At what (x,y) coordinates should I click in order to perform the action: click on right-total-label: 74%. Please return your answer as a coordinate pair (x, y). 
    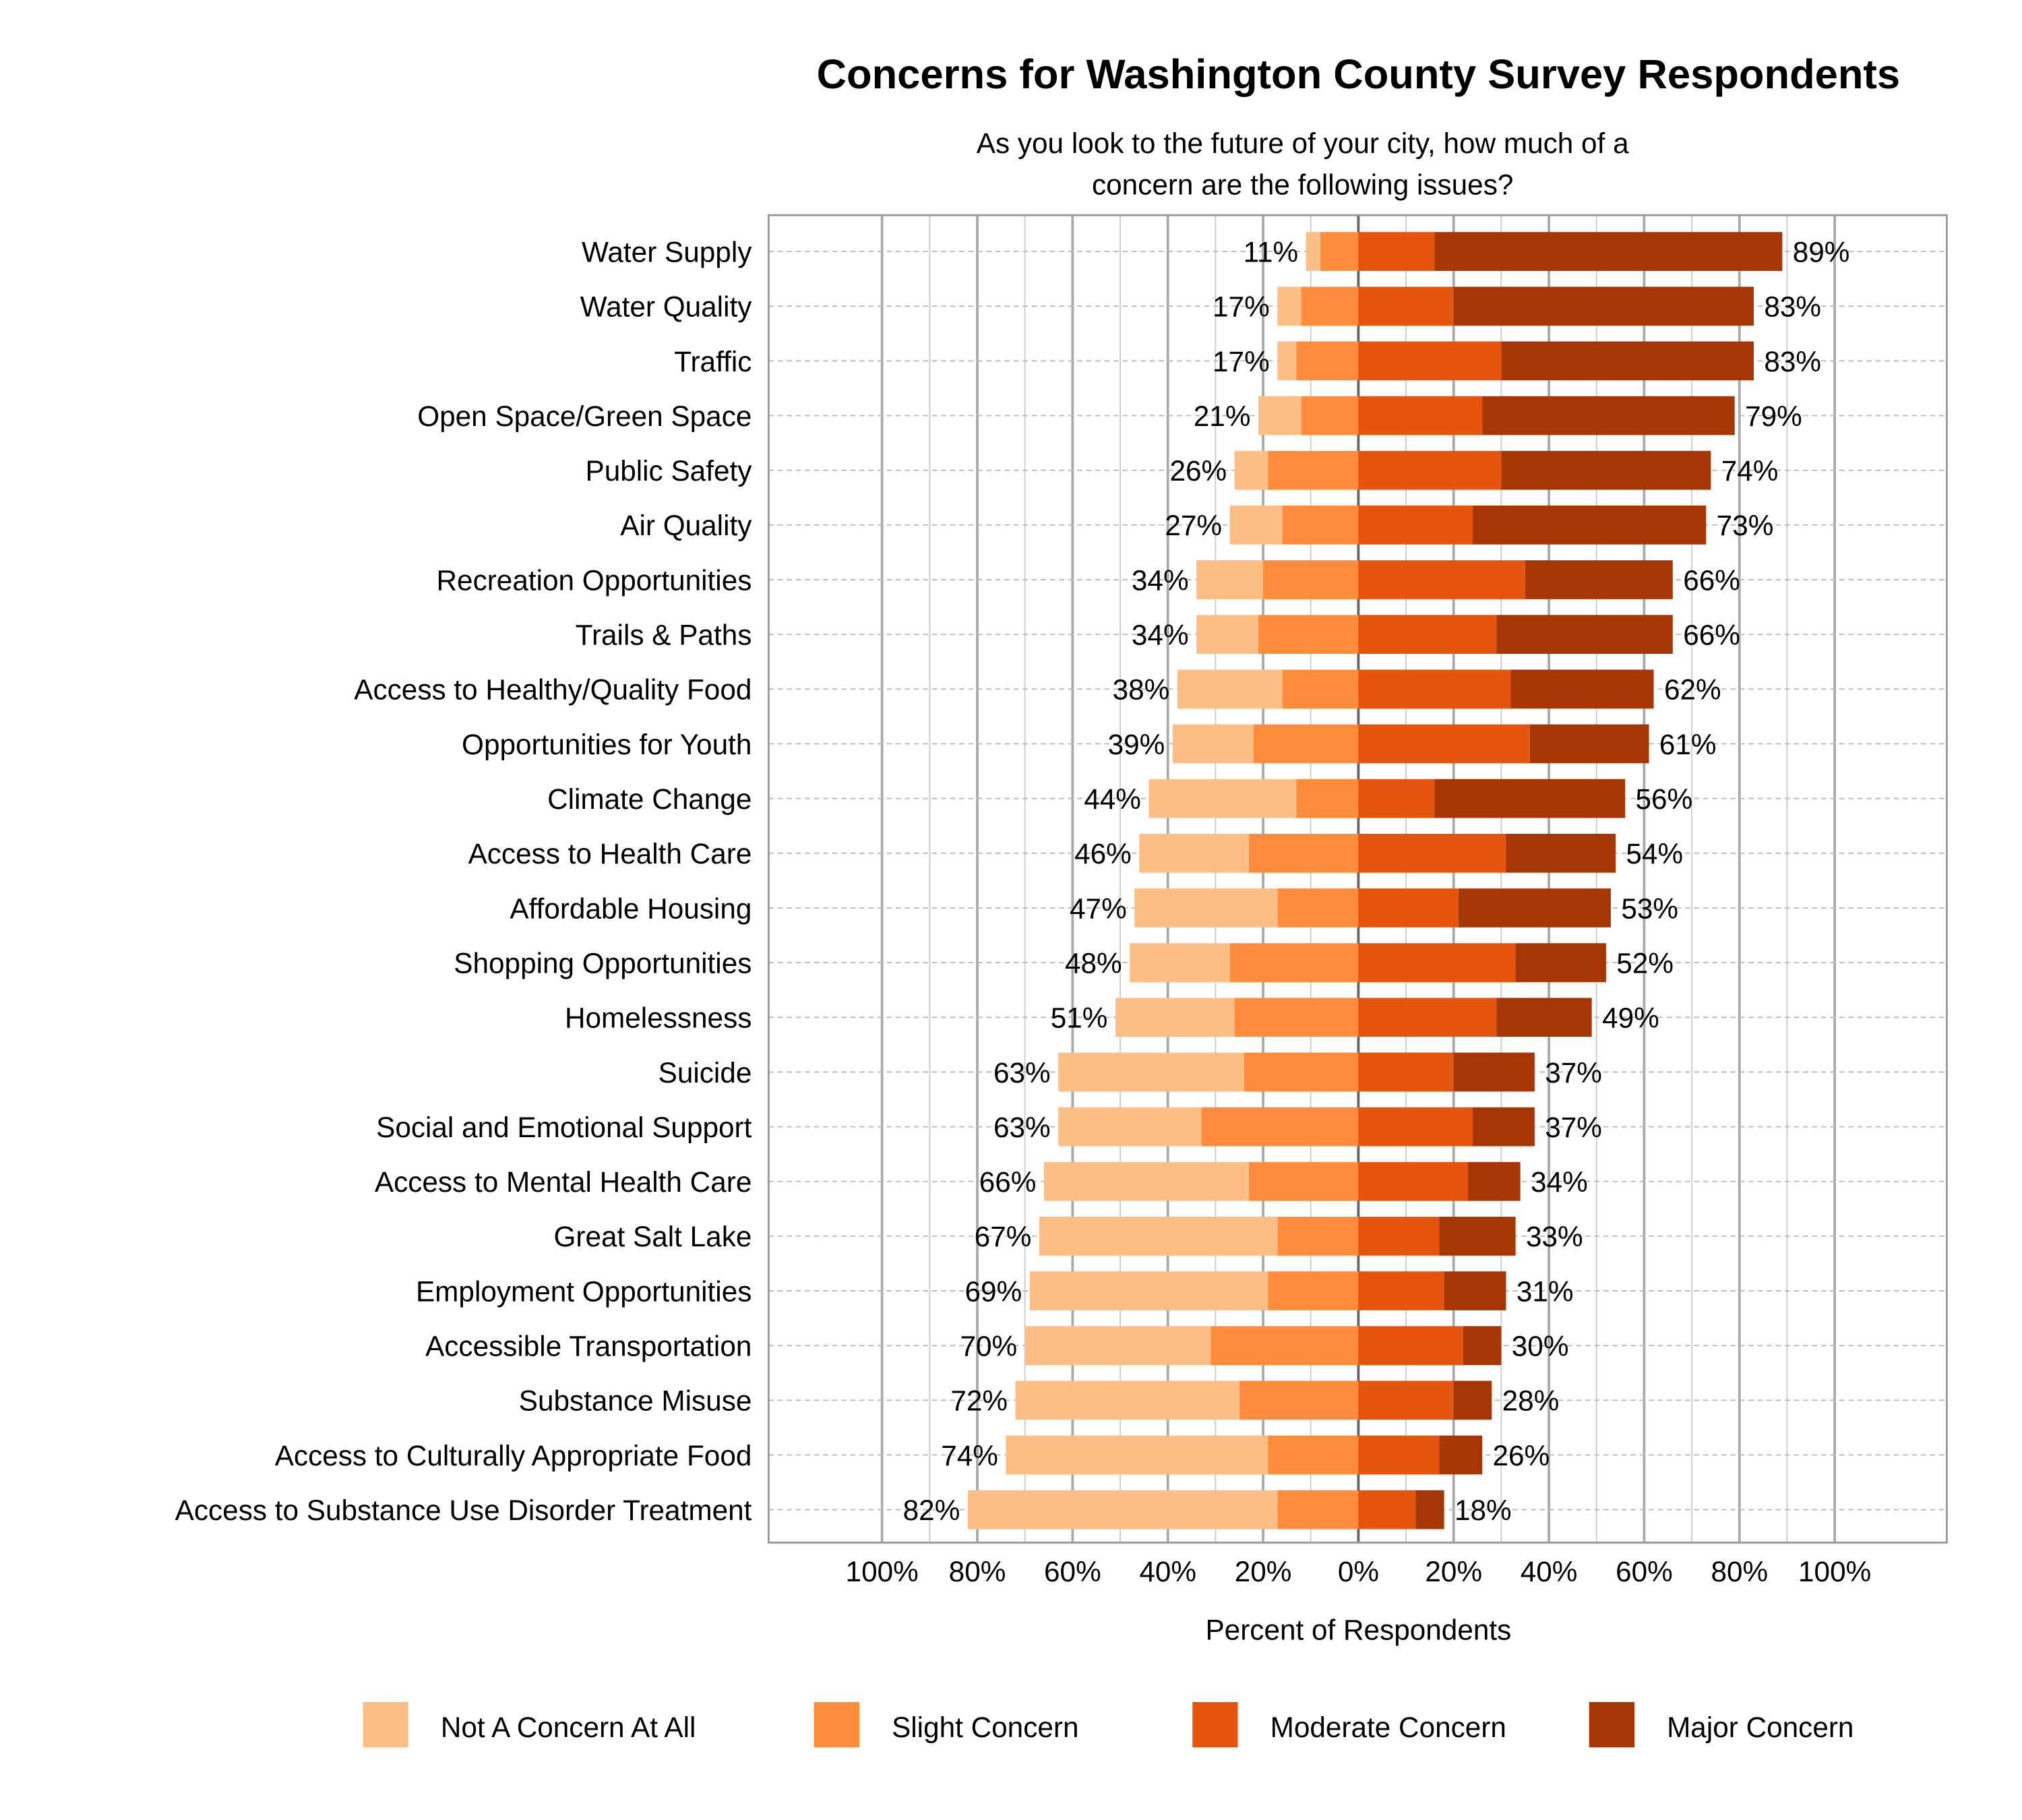
    Looking at the image, I should click on (1750, 471).